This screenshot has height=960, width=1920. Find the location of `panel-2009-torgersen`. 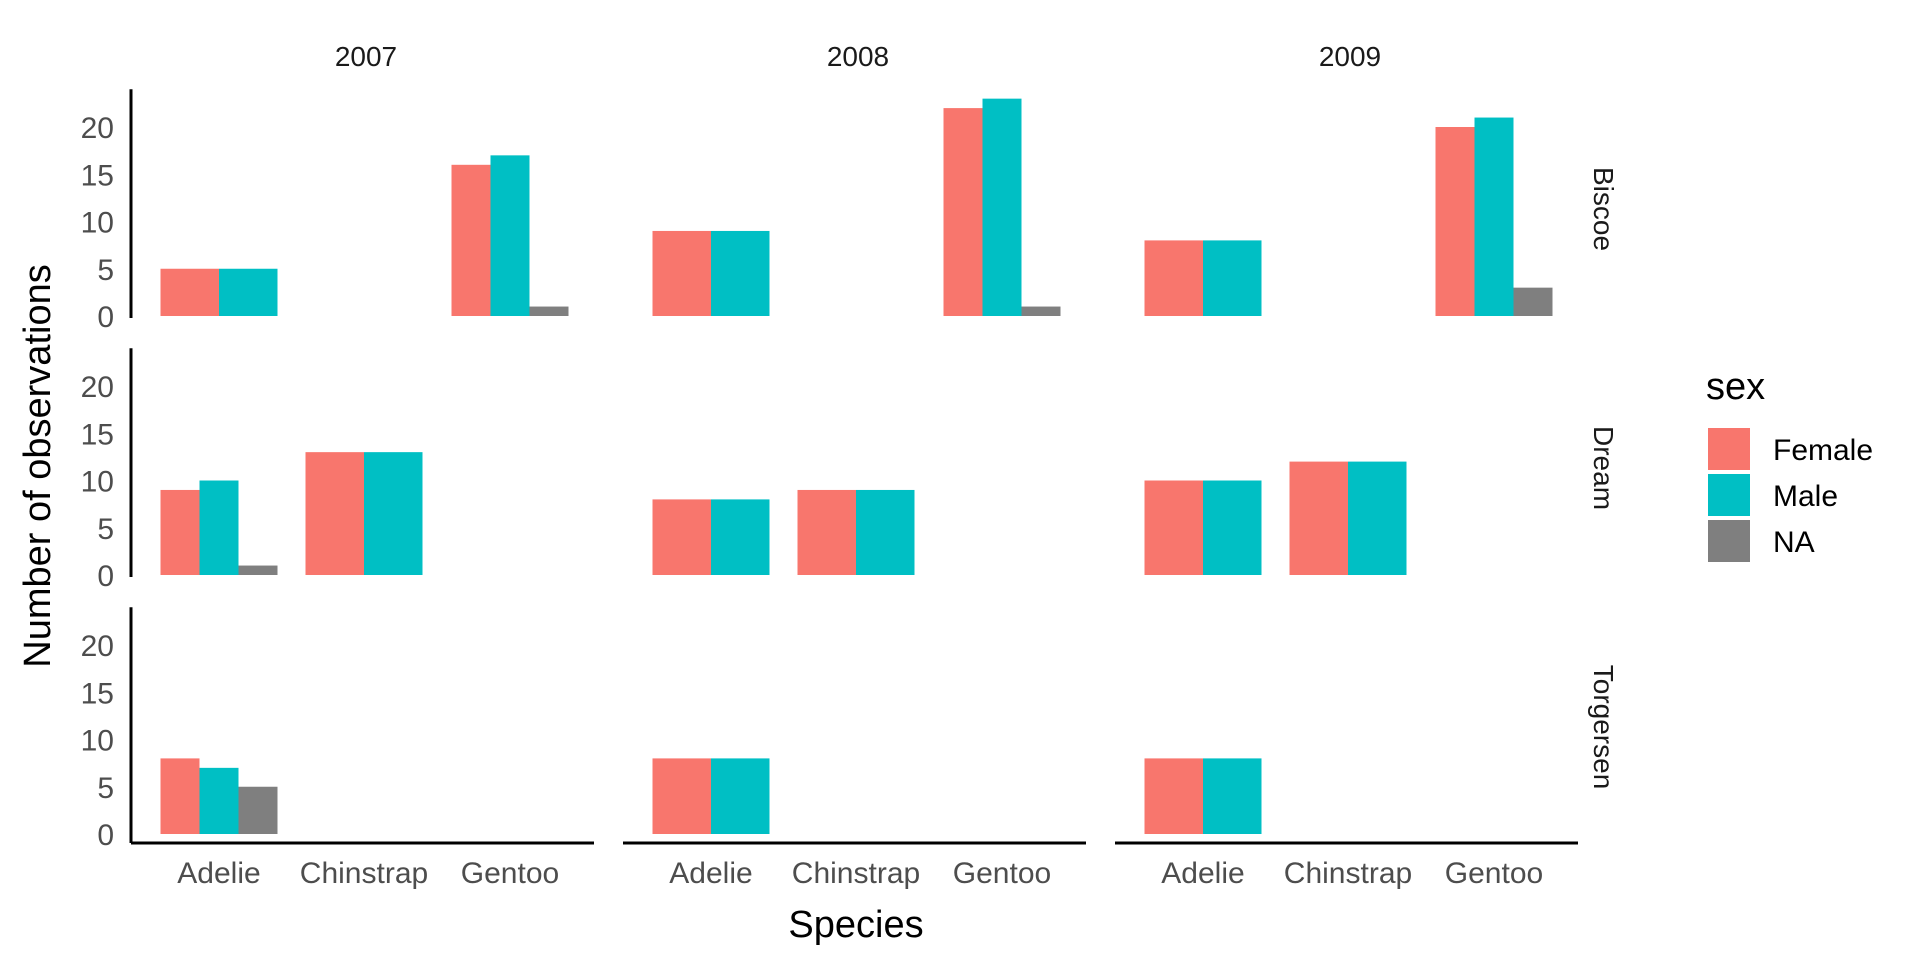

panel-2009-torgersen is located at coordinates (1203, 796).